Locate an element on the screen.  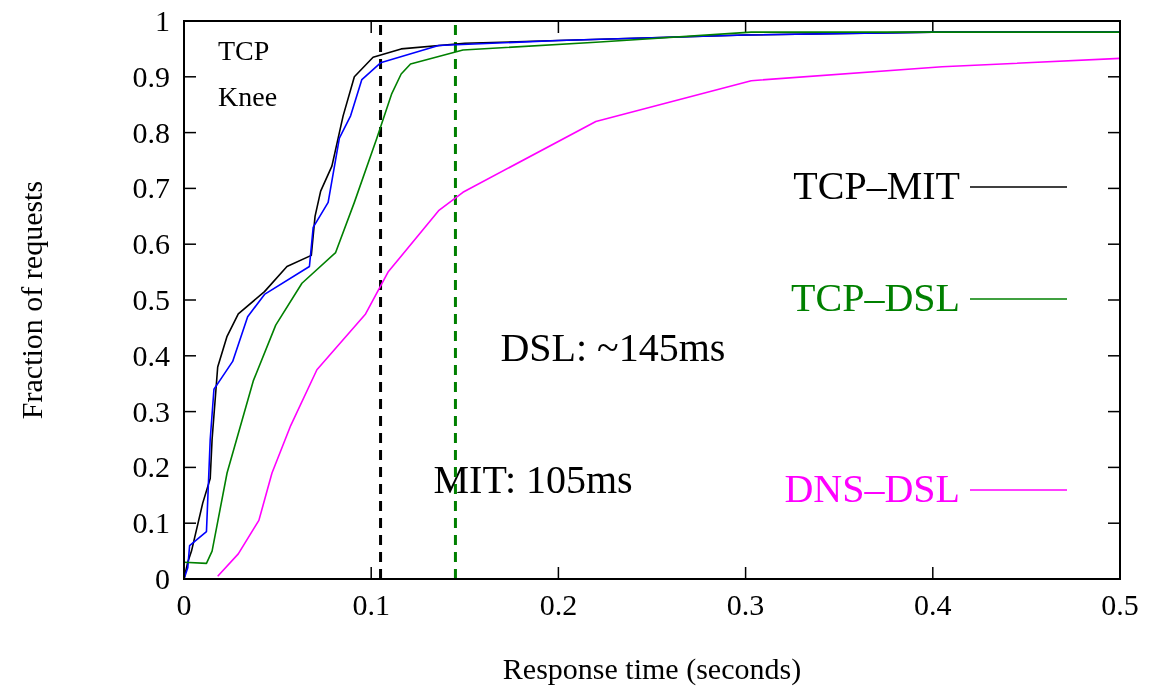
x-tick-label: 0.4 is located at coordinates (933, 604).